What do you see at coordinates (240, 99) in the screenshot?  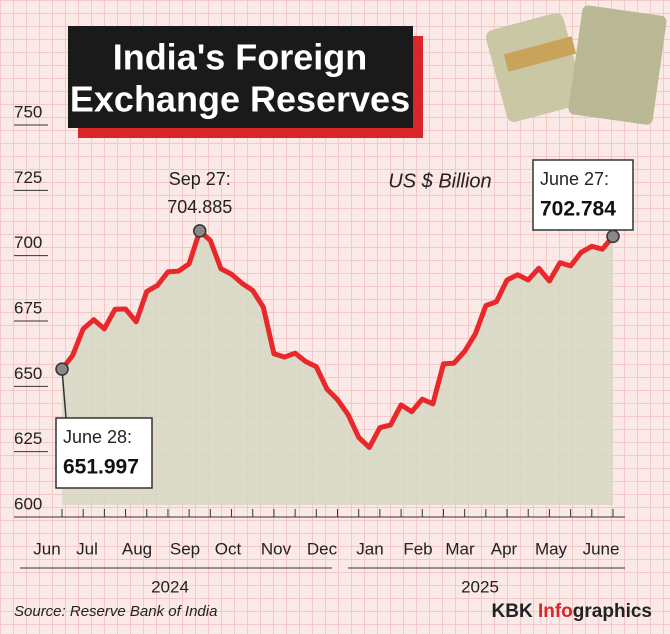 I see `title: Exchange Reserves` at bounding box center [240, 99].